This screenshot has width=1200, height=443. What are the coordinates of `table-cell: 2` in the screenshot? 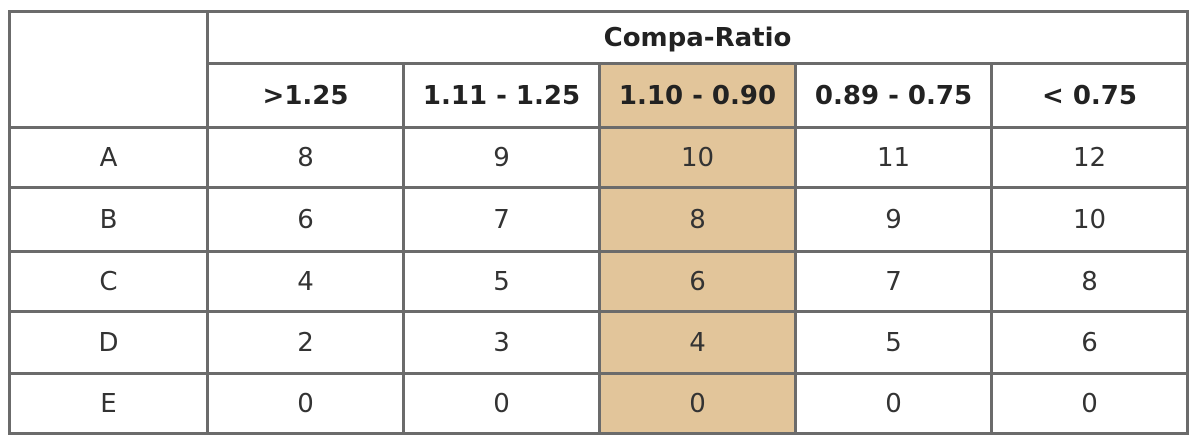 It's located at (305, 342).